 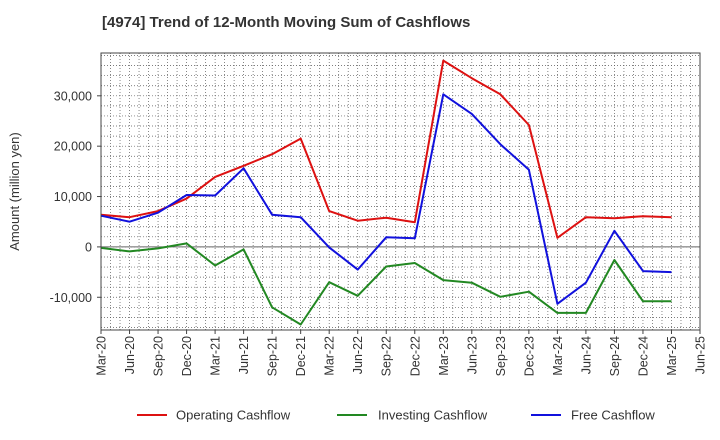 I want to click on x-tick-label: Dec-24, so click(x=643, y=356).